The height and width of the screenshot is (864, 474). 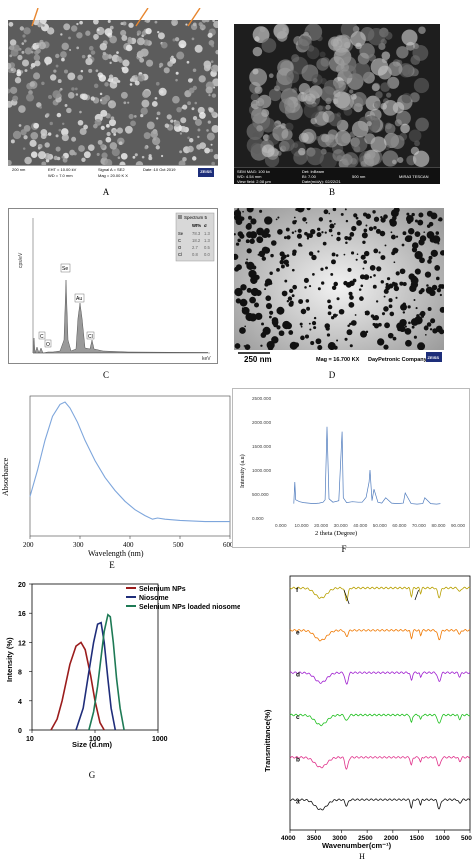 What do you see at coordinates (154, 598) in the screenshot?
I see `g-legend-label: Niosome` at bounding box center [154, 598].